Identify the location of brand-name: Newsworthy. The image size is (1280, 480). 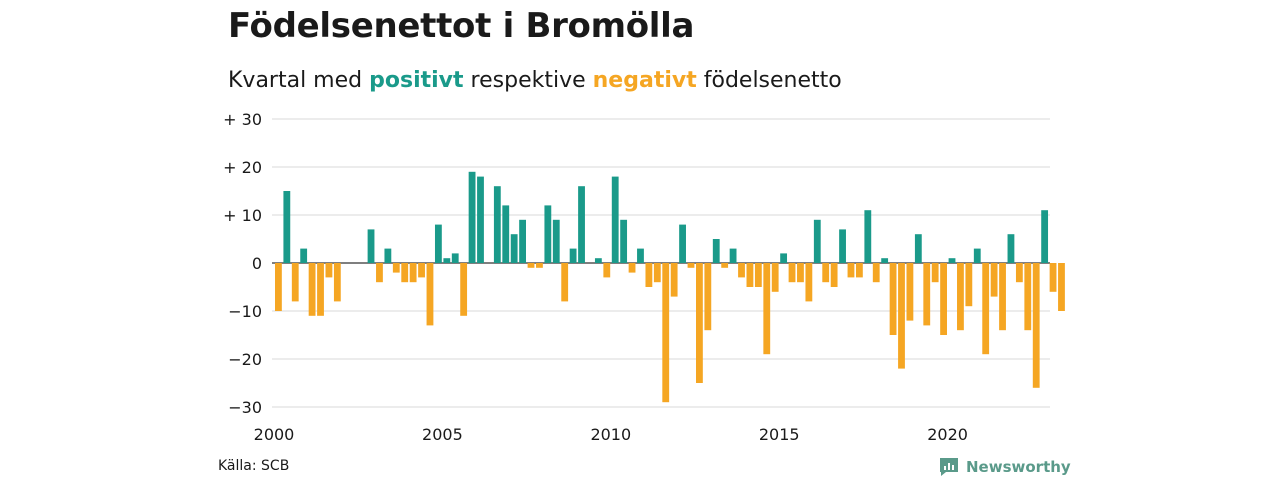
(1018, 467).